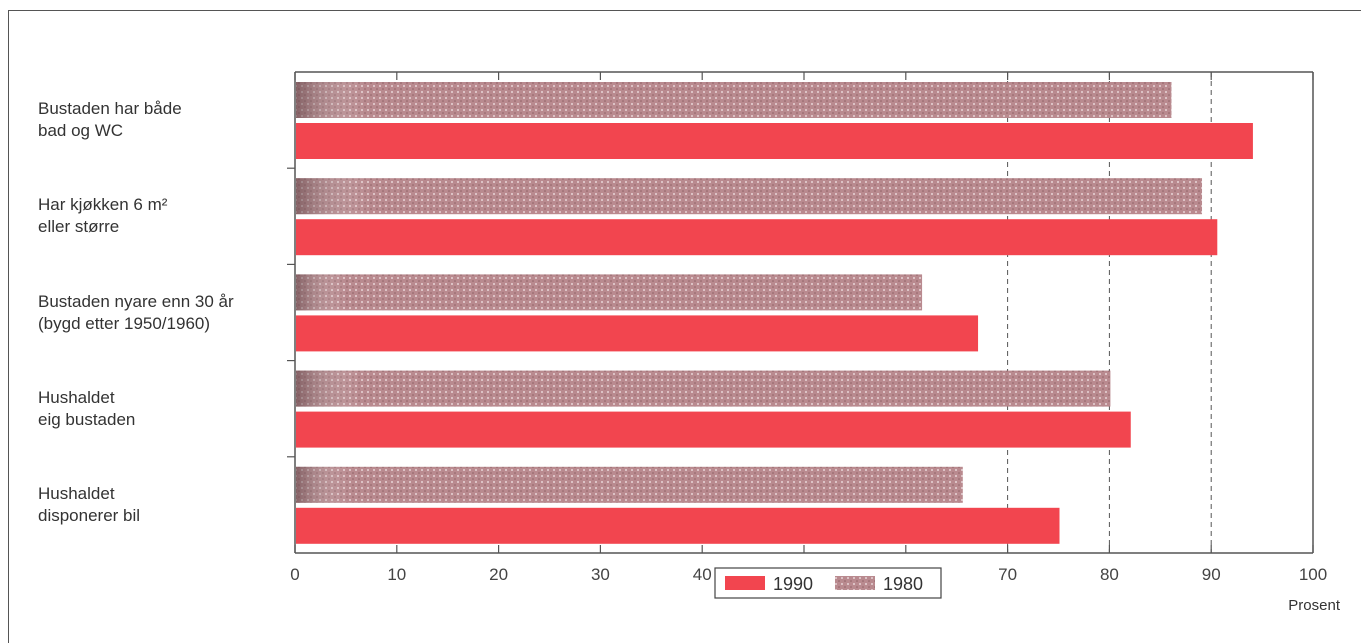  Describe the element at coordinates (110, 109) in the screenshot. I see `category-label-line: Bustaden har både` at that location.